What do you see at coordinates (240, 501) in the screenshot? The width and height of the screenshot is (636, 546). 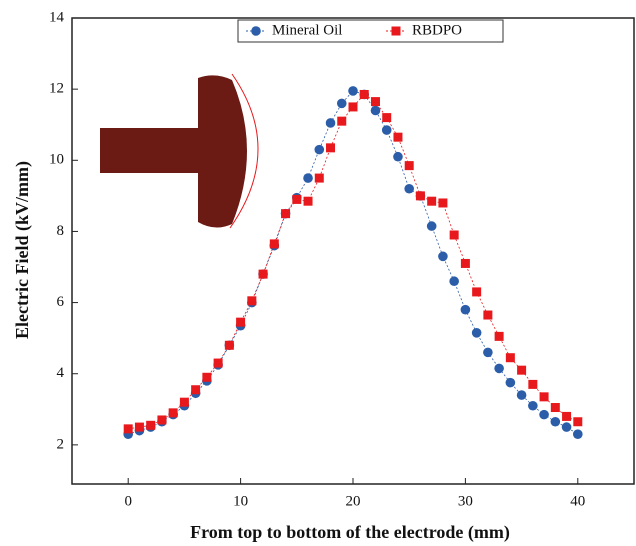 I see `x-tick-label: 10` at bounding box center [240, 501].